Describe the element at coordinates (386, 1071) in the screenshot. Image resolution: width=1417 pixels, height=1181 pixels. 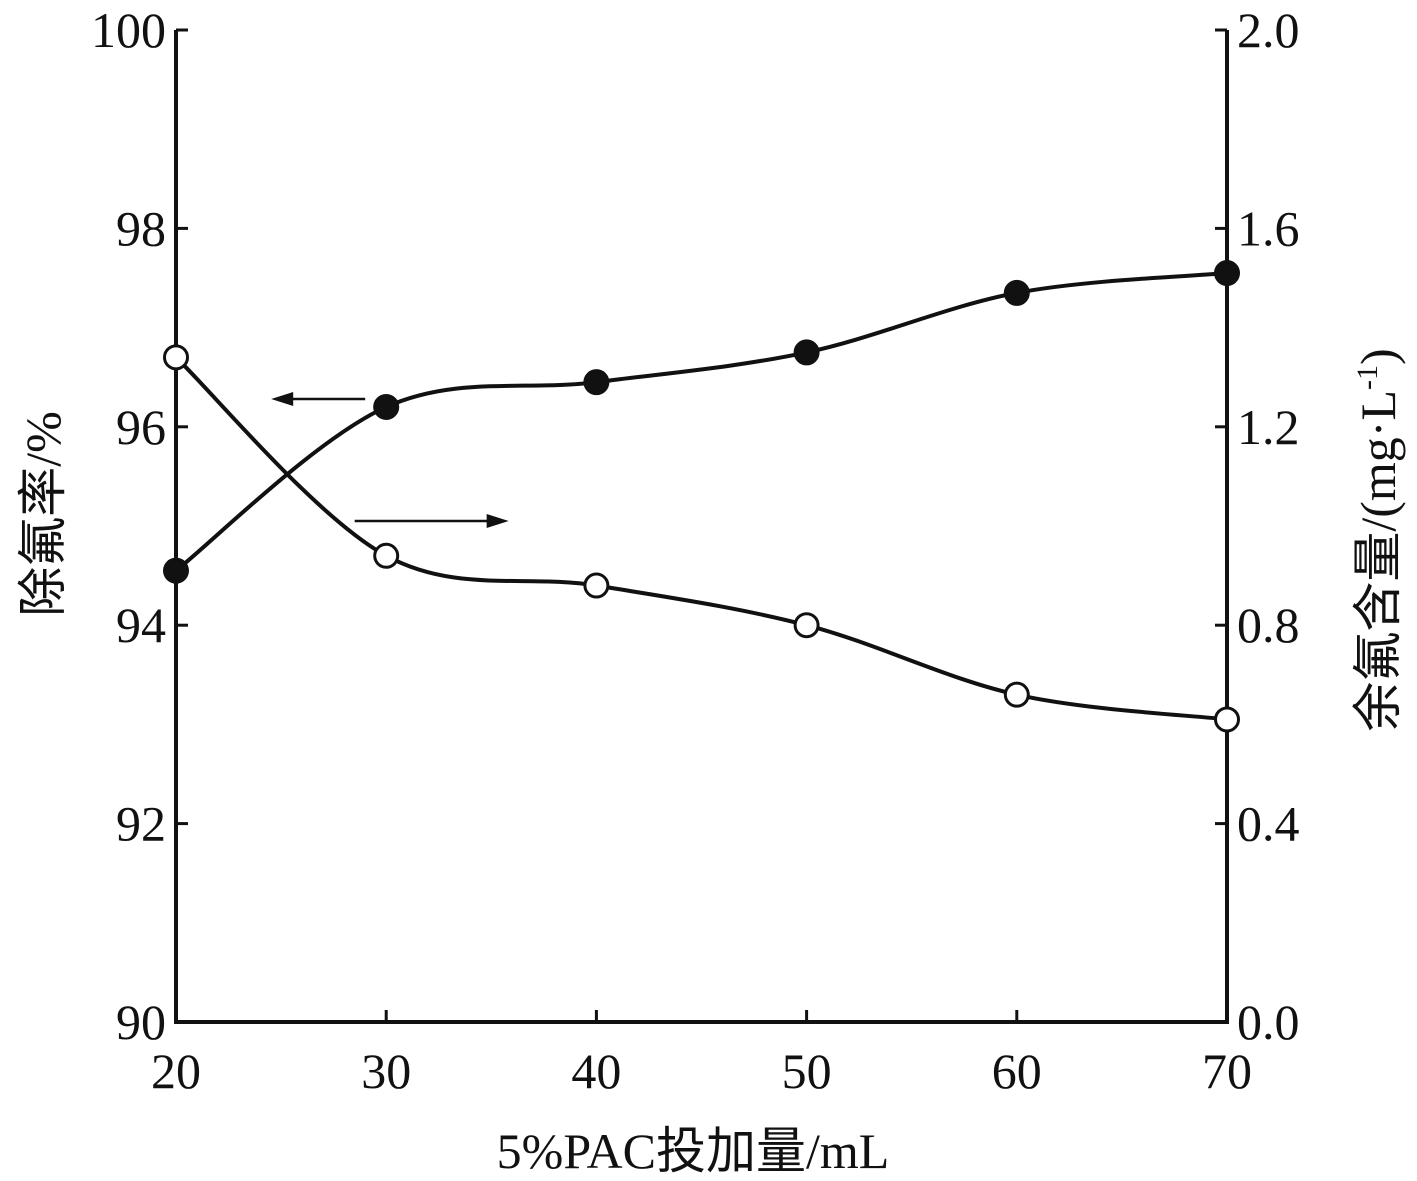
I see `x-tick-label: 30` at that location.